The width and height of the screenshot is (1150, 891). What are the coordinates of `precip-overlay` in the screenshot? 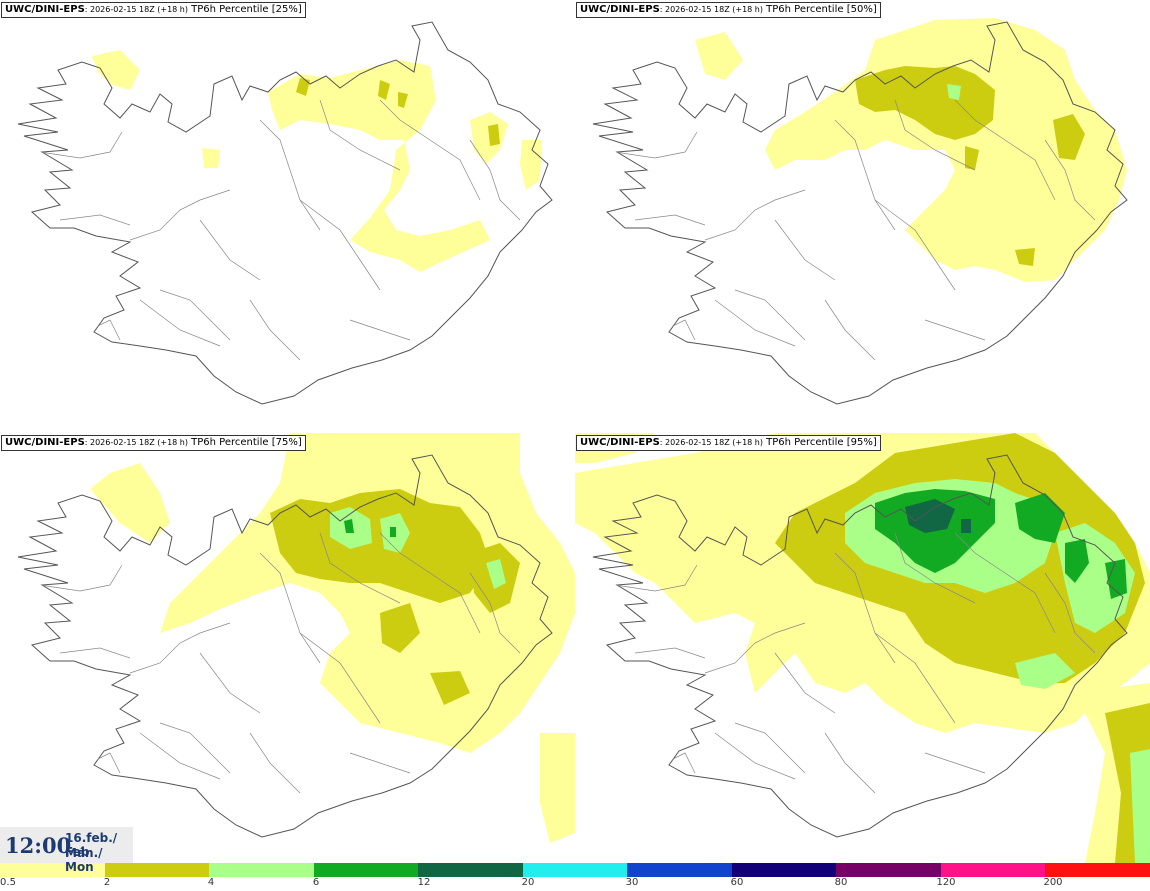 It's located at (317, 161).